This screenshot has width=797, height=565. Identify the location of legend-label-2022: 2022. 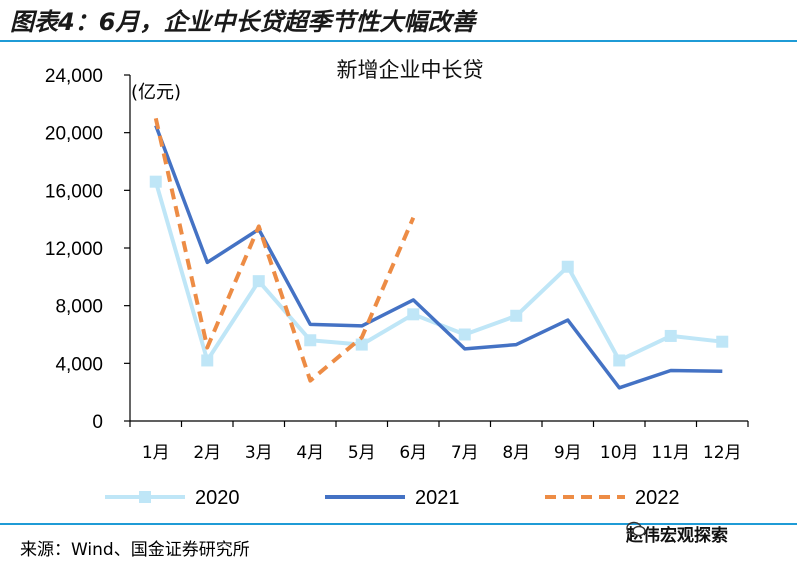
(657, 498).